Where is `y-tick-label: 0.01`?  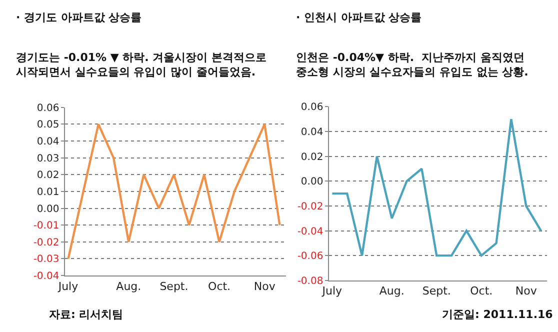 y-tick-label: 0.01 is located at coordinates (48, 192).